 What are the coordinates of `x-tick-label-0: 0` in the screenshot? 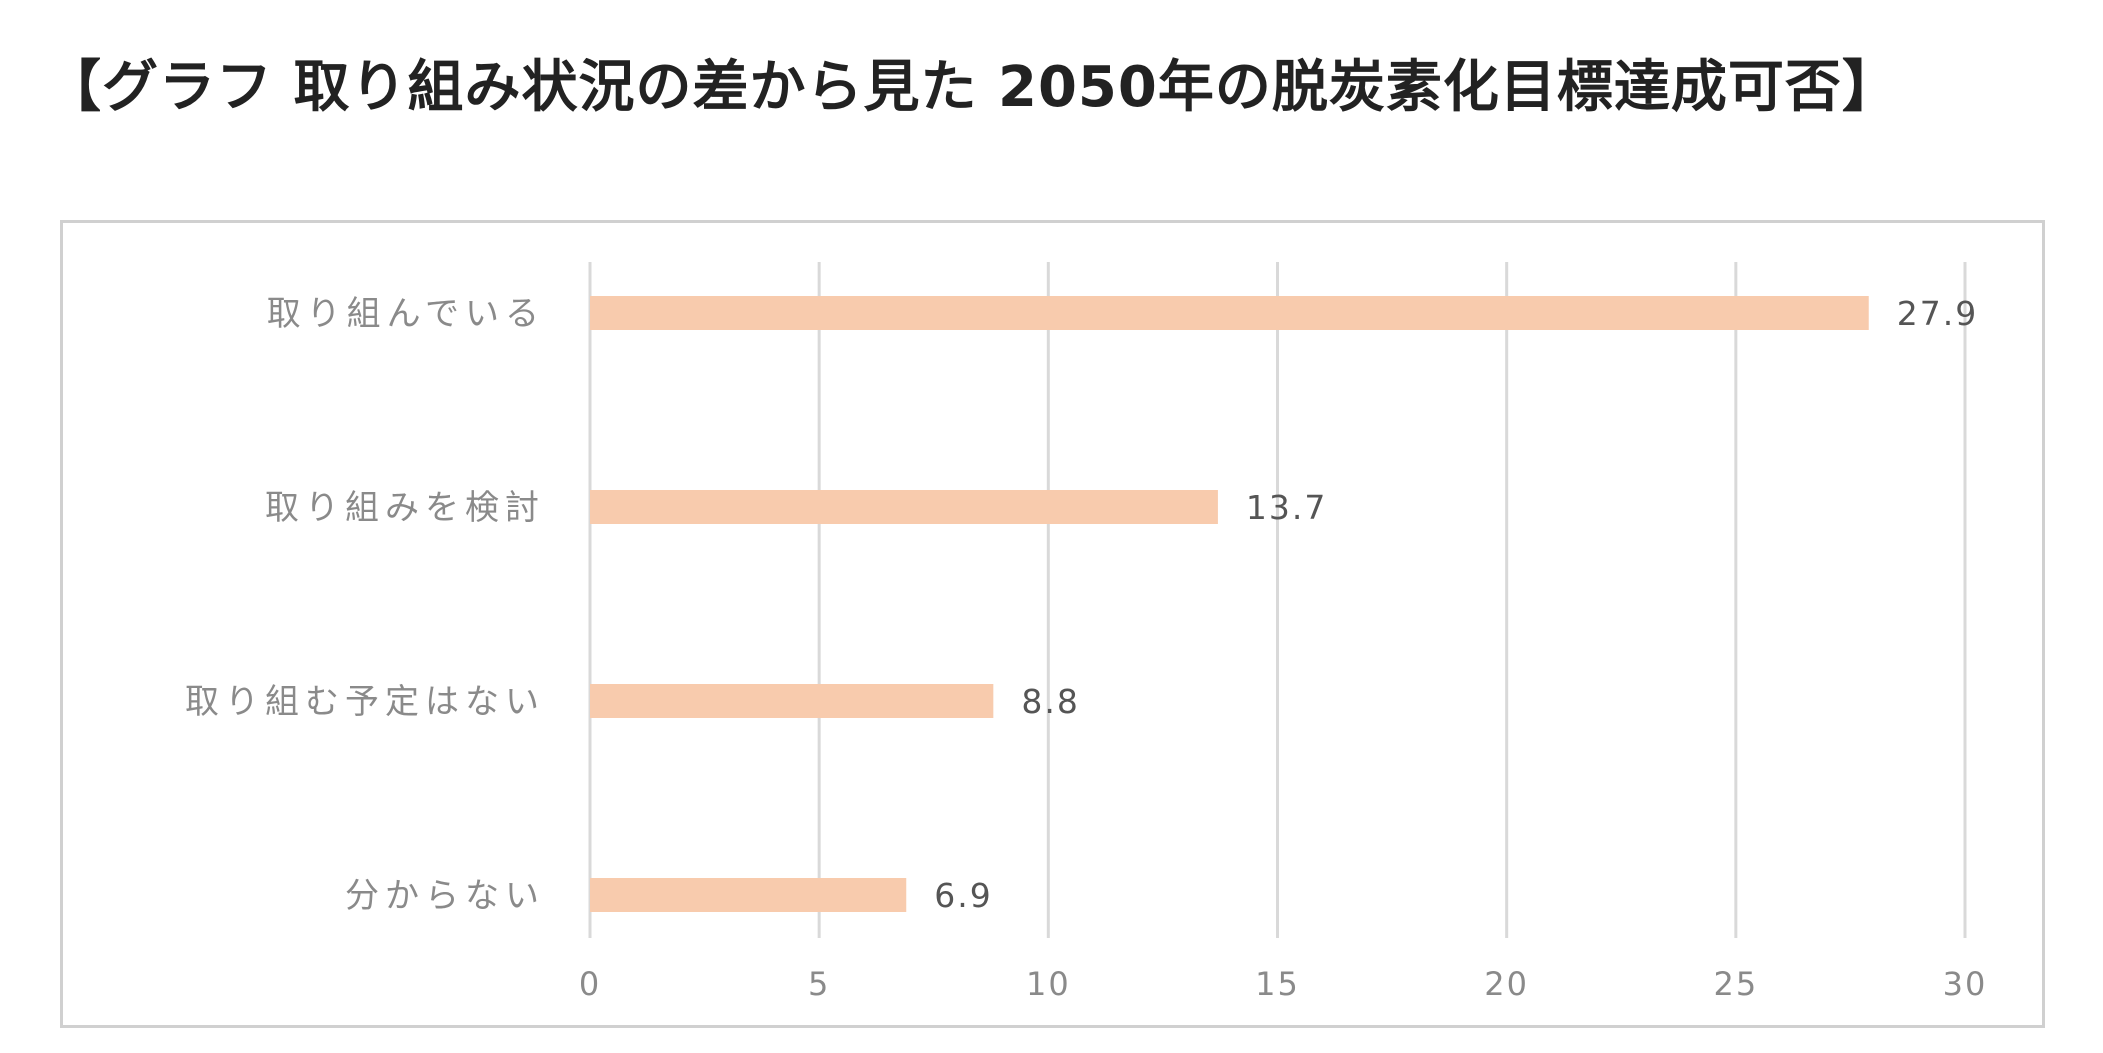 It's located at (590, 984).